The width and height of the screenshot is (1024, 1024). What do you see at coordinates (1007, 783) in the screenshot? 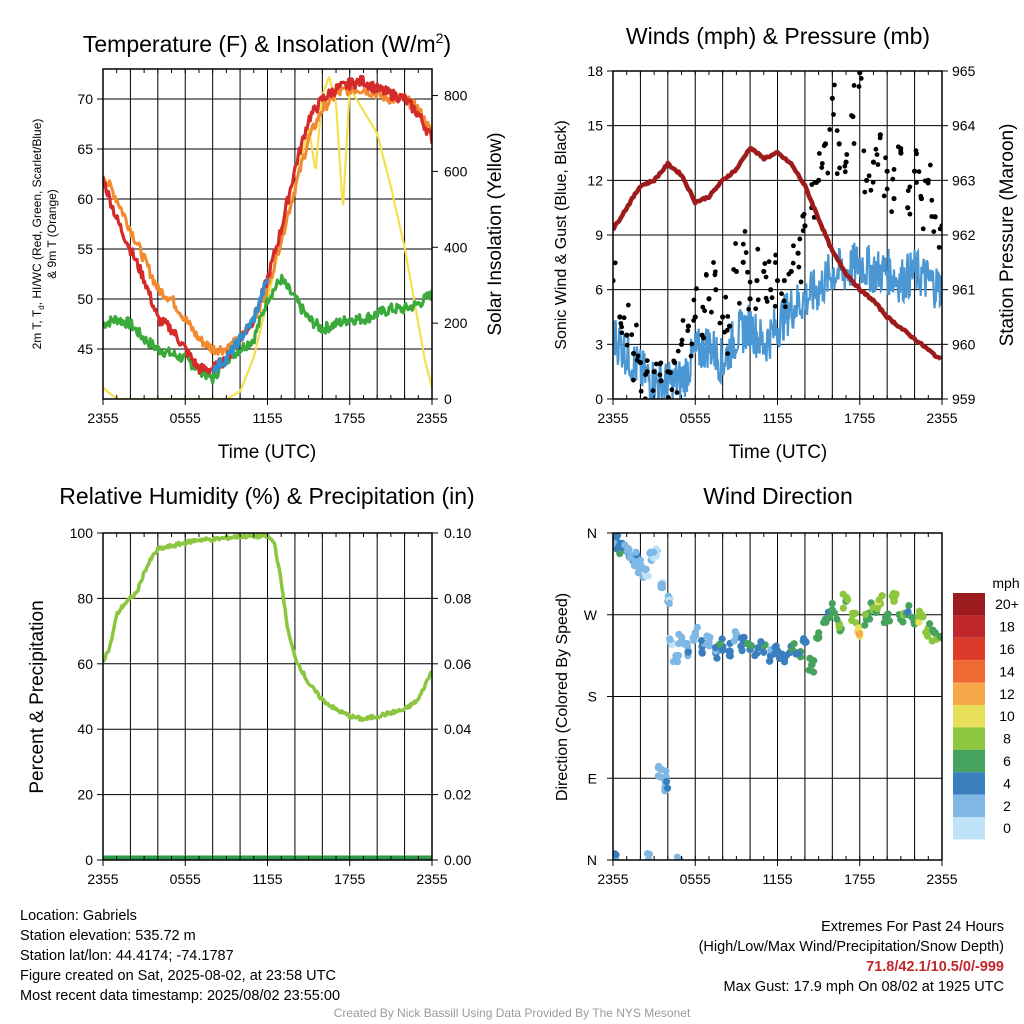
I see `colorbar-label: 4` at bounding box center [1007, 783].